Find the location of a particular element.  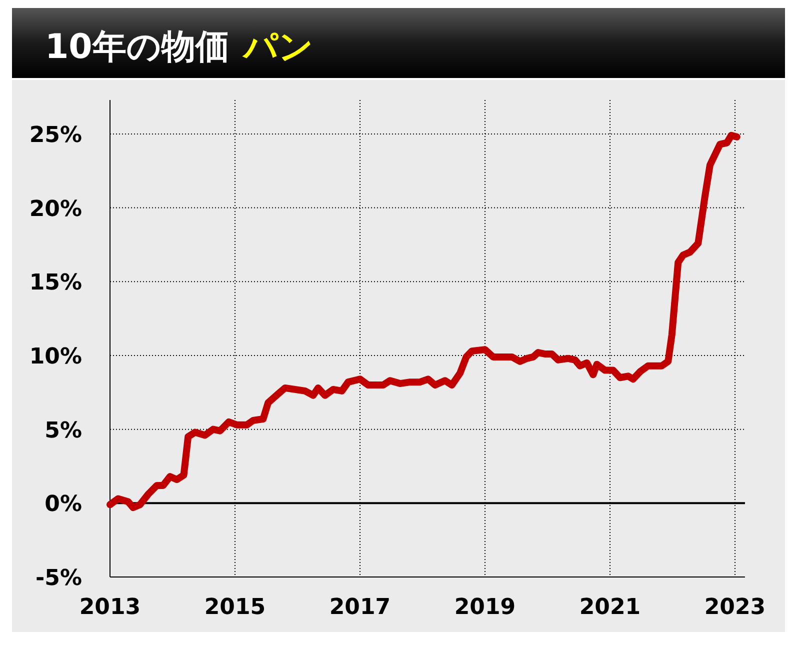

x-tick-label: 2015 is located at coordinates (235, 607).